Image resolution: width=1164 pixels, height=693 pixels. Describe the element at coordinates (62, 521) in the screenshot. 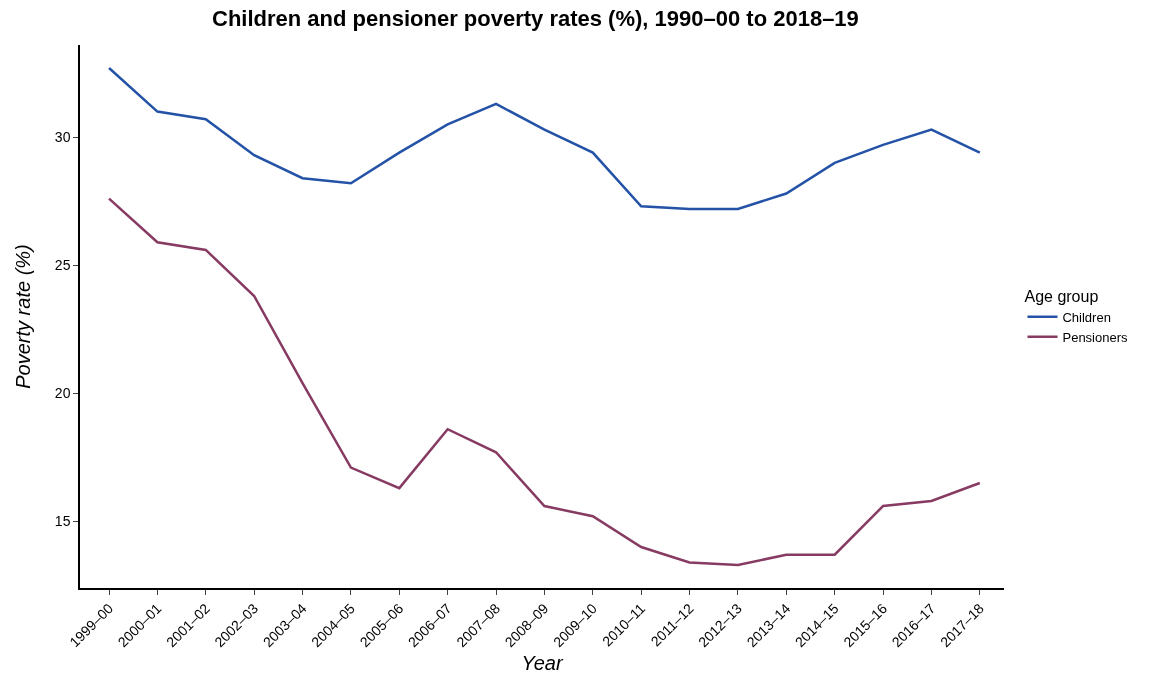

I see `y-tick-label: 15` at that location.